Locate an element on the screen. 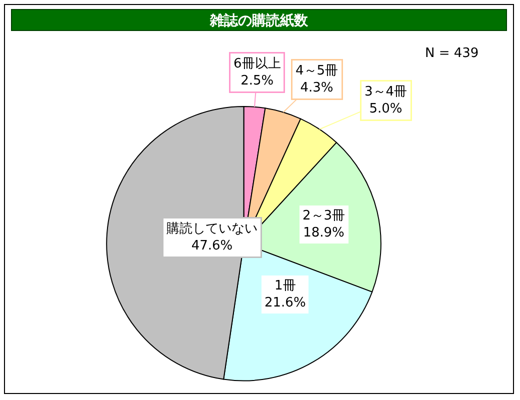  data-label: 21.6% is located at coordinates (285, 302).